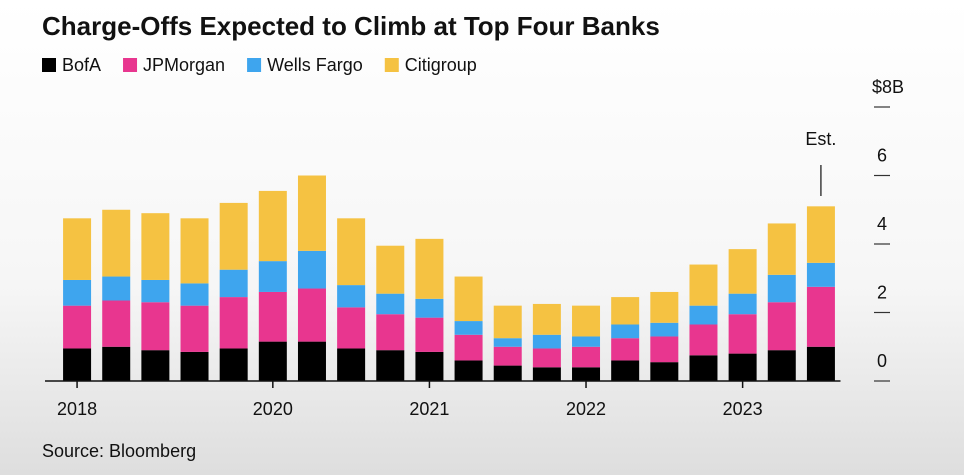 The height and width of the screenshot is (475, 964). What do you see at coordinates (882, 224) in the screenshot?
I see `y-tick-label: 4` at bounding box center [882, 224].